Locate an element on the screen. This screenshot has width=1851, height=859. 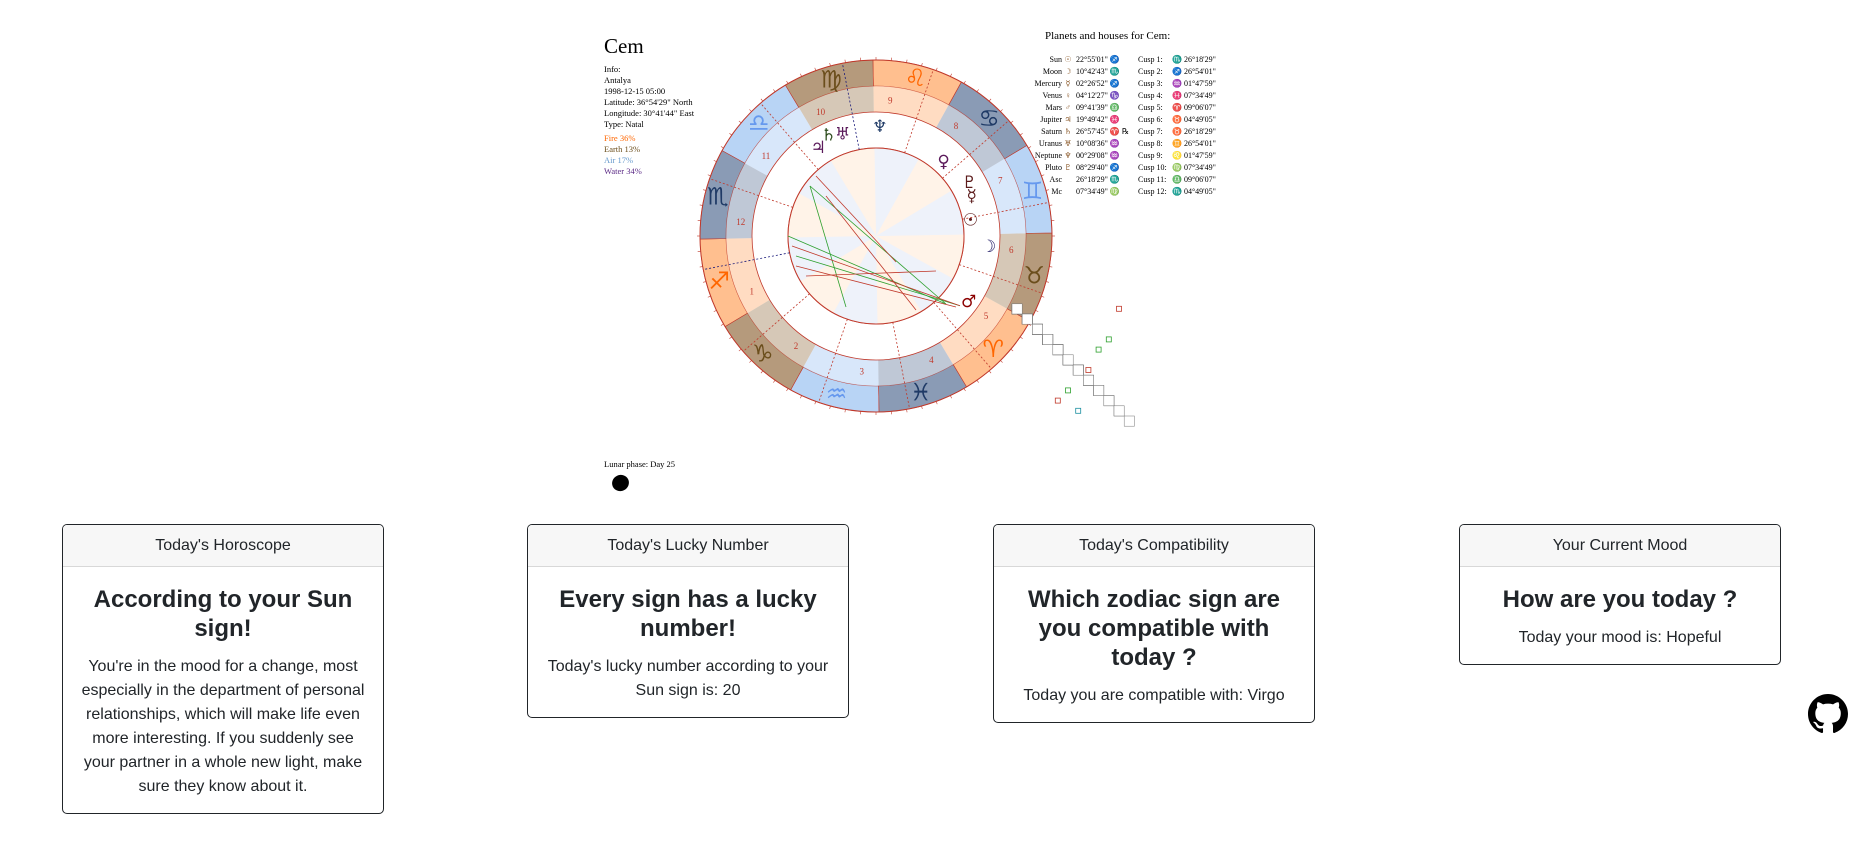
house-number: 11 is located at coordinates (766, 156).